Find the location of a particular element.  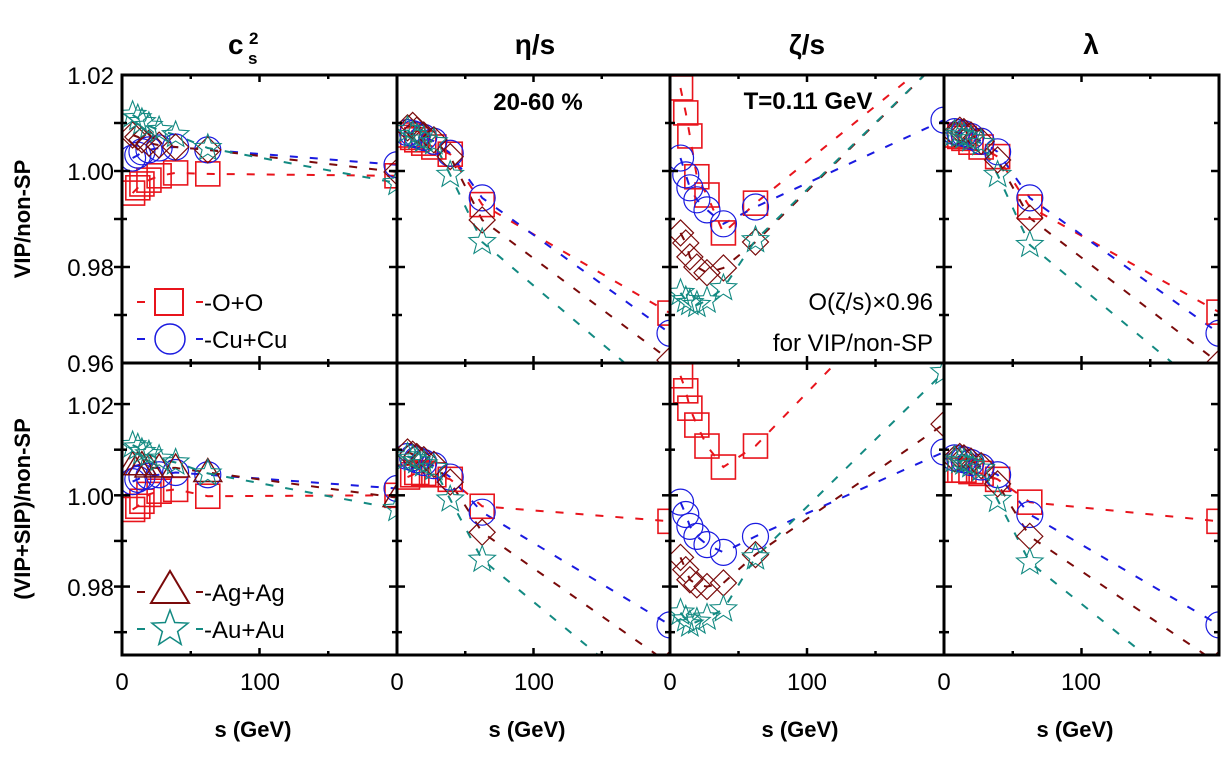

annotation-zeta-scale: O(ζ/s)×0.96 is located at coordinates (870, 302).